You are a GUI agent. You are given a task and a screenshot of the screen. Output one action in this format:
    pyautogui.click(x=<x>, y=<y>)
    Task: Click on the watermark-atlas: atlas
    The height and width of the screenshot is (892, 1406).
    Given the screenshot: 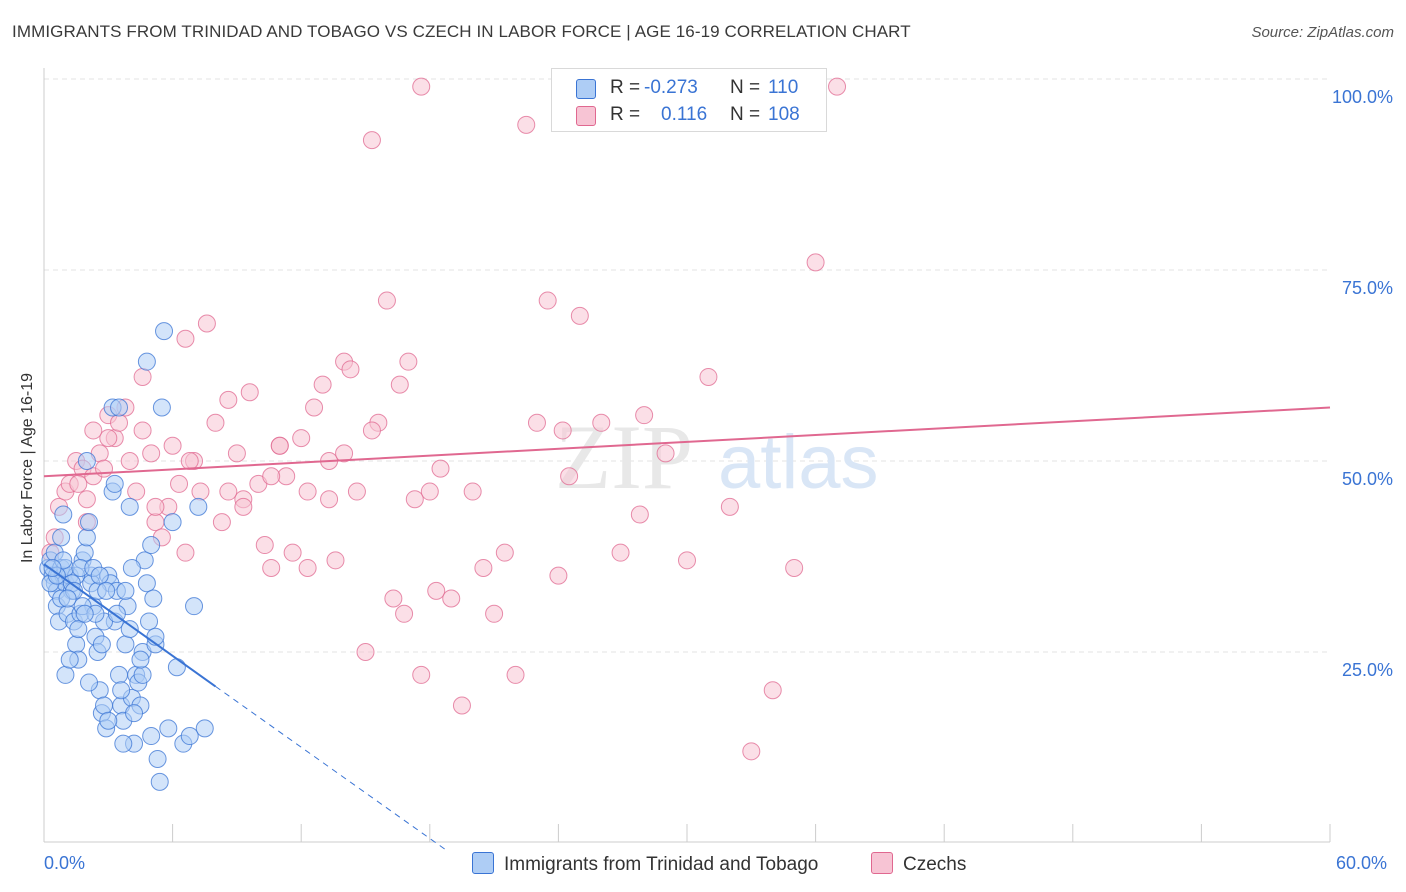 What is the action you would take?
    pyautogui.click(x=798, y=462)
    